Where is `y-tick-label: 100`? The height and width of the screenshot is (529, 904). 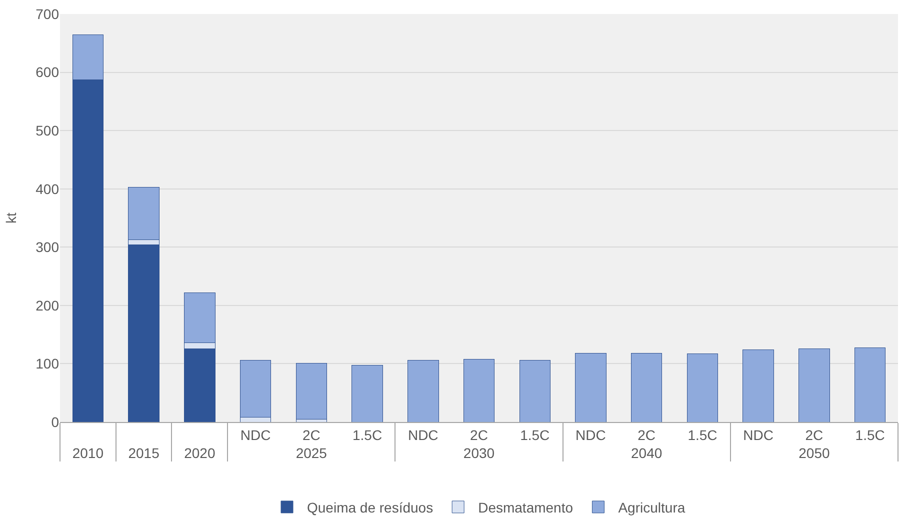 y-tick-label: 100 is located at coordinates (48, 364).